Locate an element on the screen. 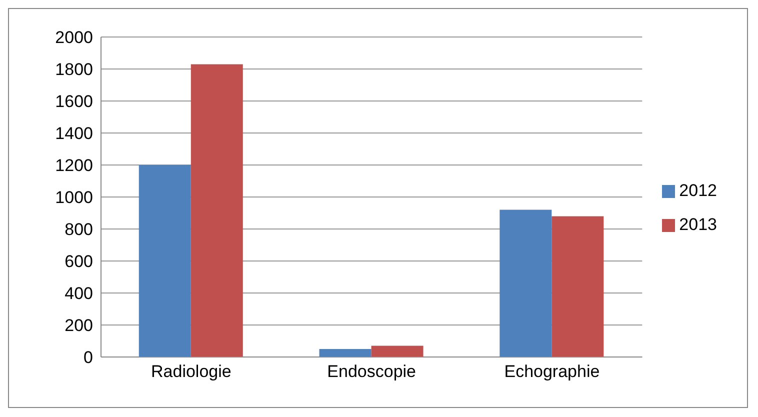 This screenshot has height=417, width=758. y-tick-label: 1000 is located at coordinates (74, 198).